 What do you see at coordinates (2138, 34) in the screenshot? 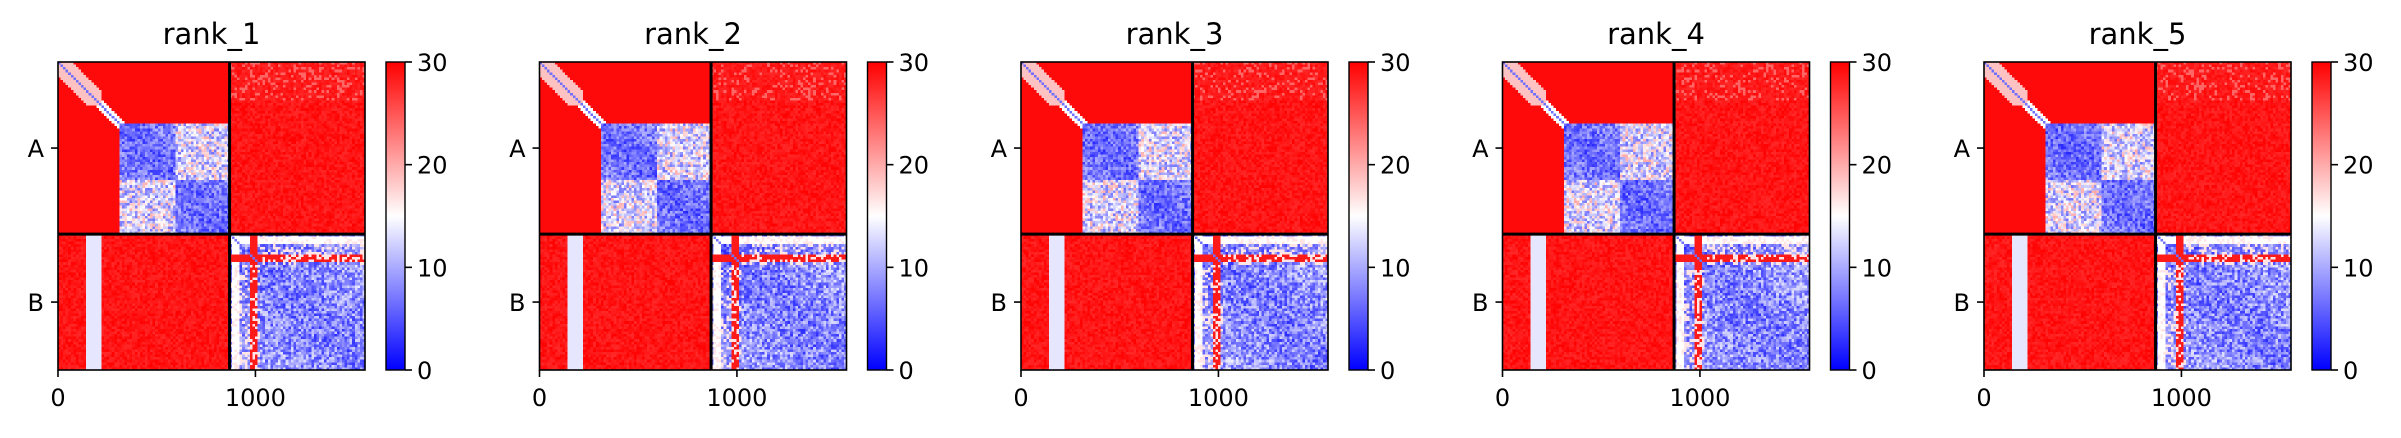
I see `panel-title: rank_5` at bounding box center [2138, 34].